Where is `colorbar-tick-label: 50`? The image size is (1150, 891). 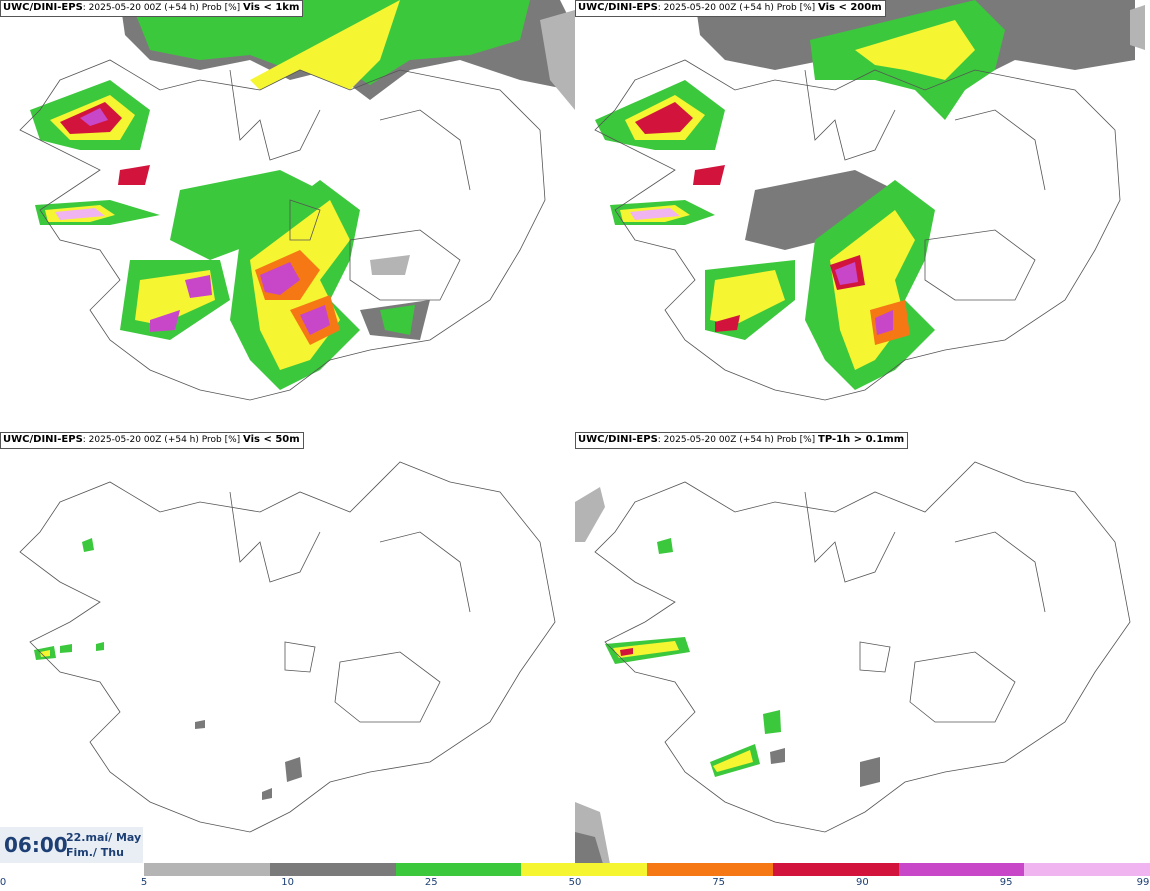 colorbar-tick-label: 50 is located at coordinates (575, 882).